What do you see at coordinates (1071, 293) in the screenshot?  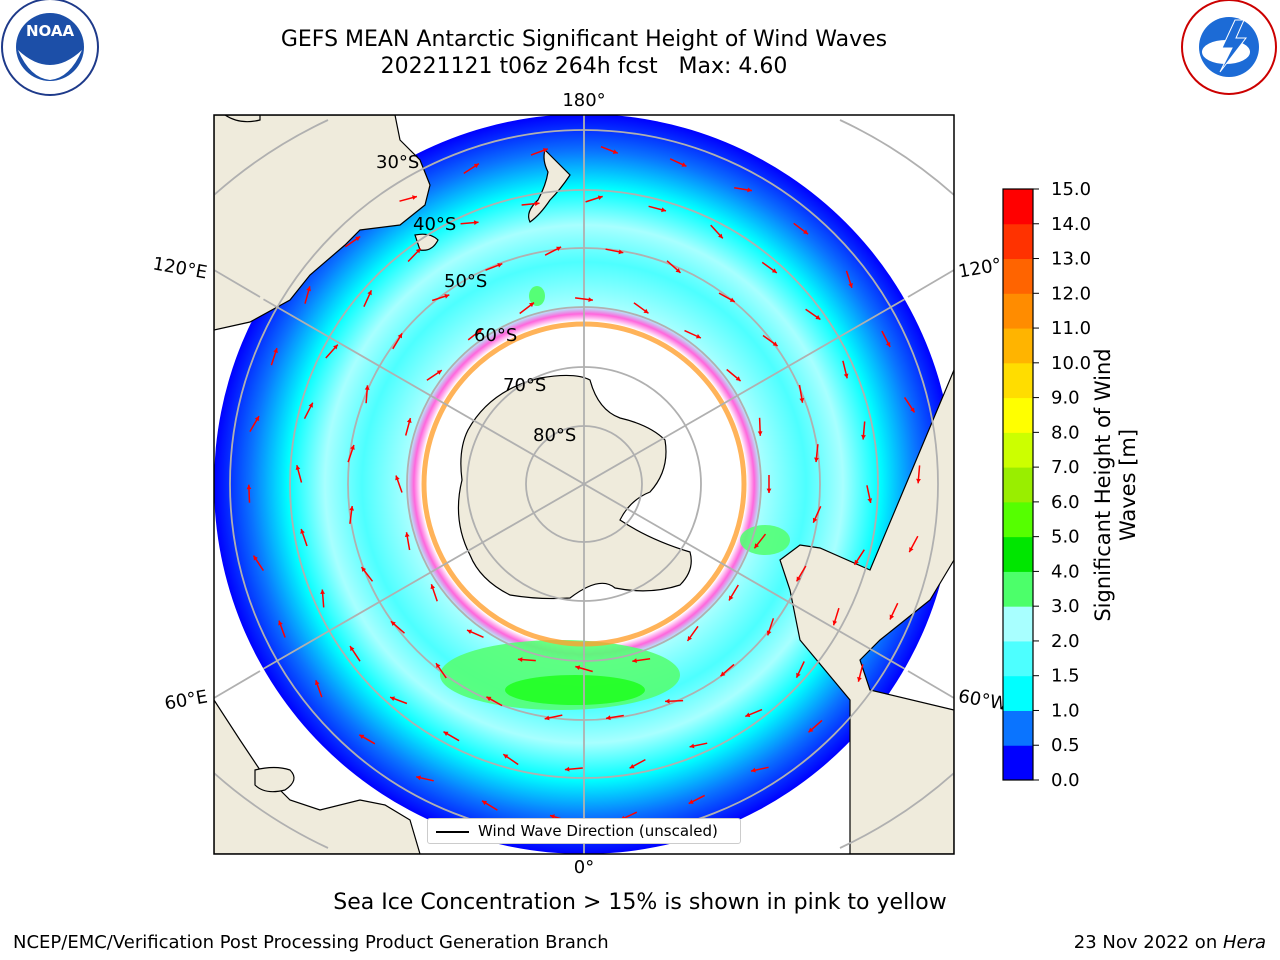 I see `colorbar-tick-label: 12.0` at bounding box center [1071, 293].